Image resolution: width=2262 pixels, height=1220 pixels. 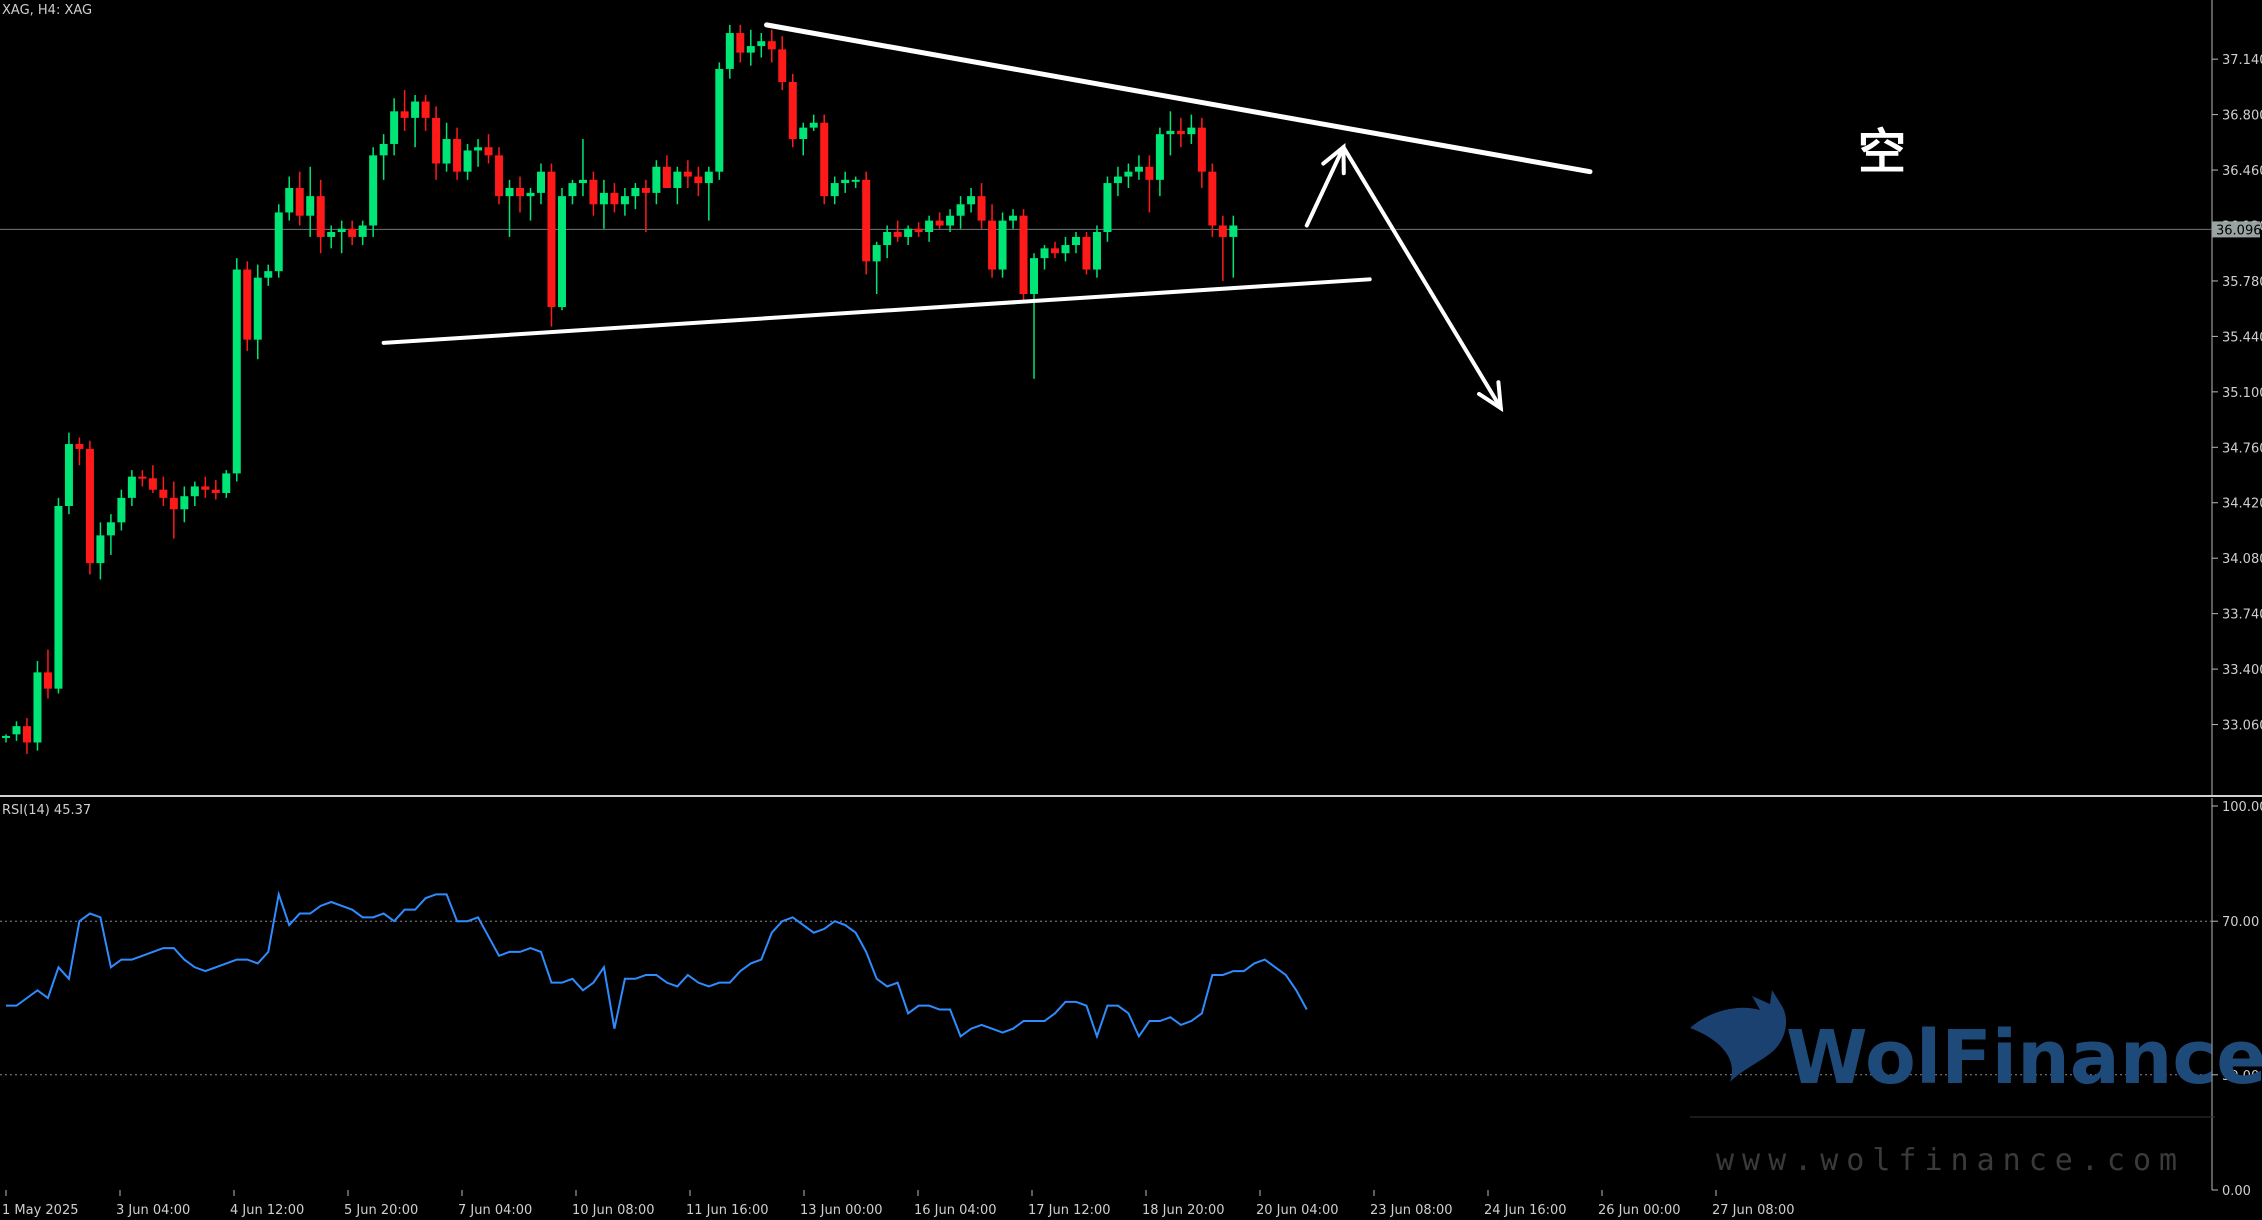 What do you see at coordinates (2239, 230) in the screenshot?
I see `current-price-label: 36.096` at bounding box center [2239, 230].